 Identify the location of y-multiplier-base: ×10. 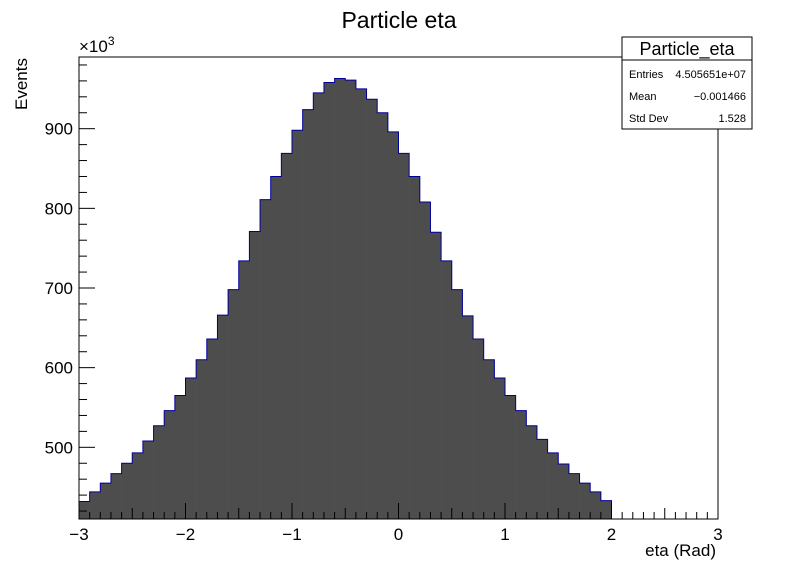
(93, 46).